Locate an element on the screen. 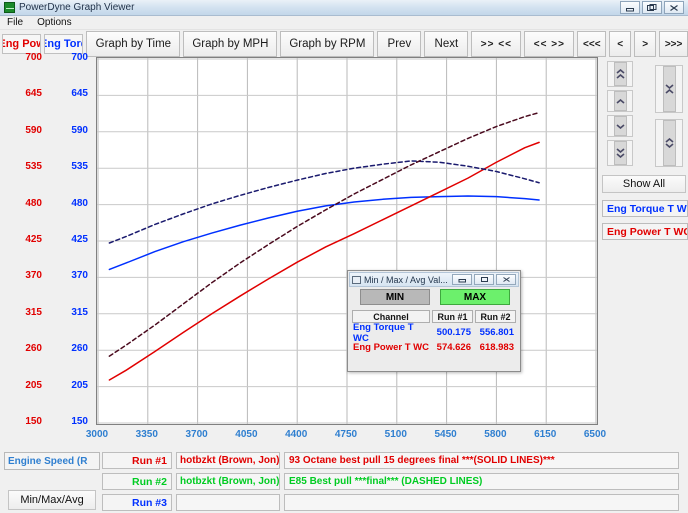 This screenshot has width=688, height=513. scroll-down-single-button is located at coordinates (620, 126).